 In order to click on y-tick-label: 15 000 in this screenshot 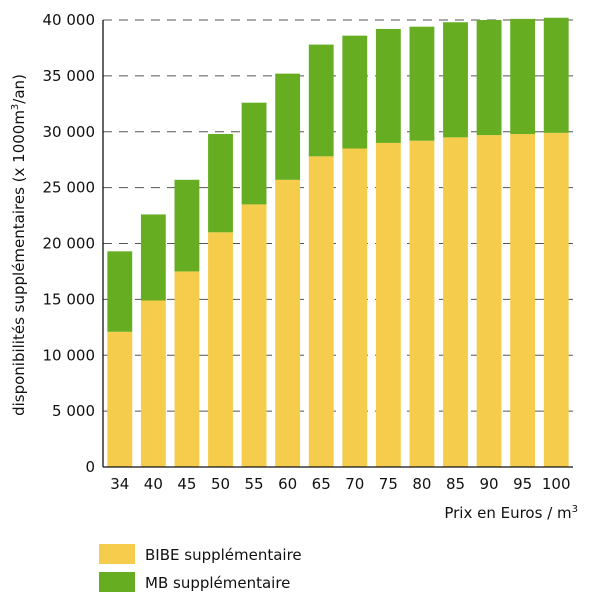, I will do `click(69, 299)`.